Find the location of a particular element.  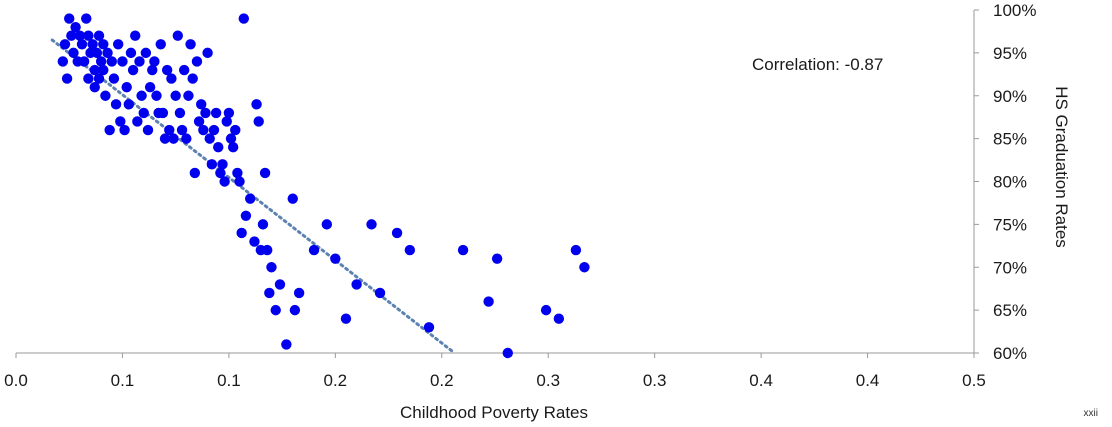

y-tick-label: 95% is located at coordinates (1010, 53).